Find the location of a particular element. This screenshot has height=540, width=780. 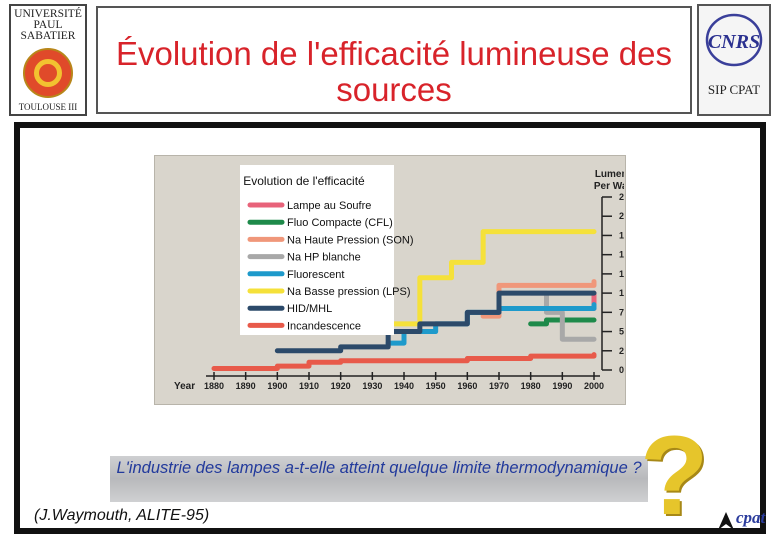

x-tick-label: 1950 is located at coordinates (436, 386).